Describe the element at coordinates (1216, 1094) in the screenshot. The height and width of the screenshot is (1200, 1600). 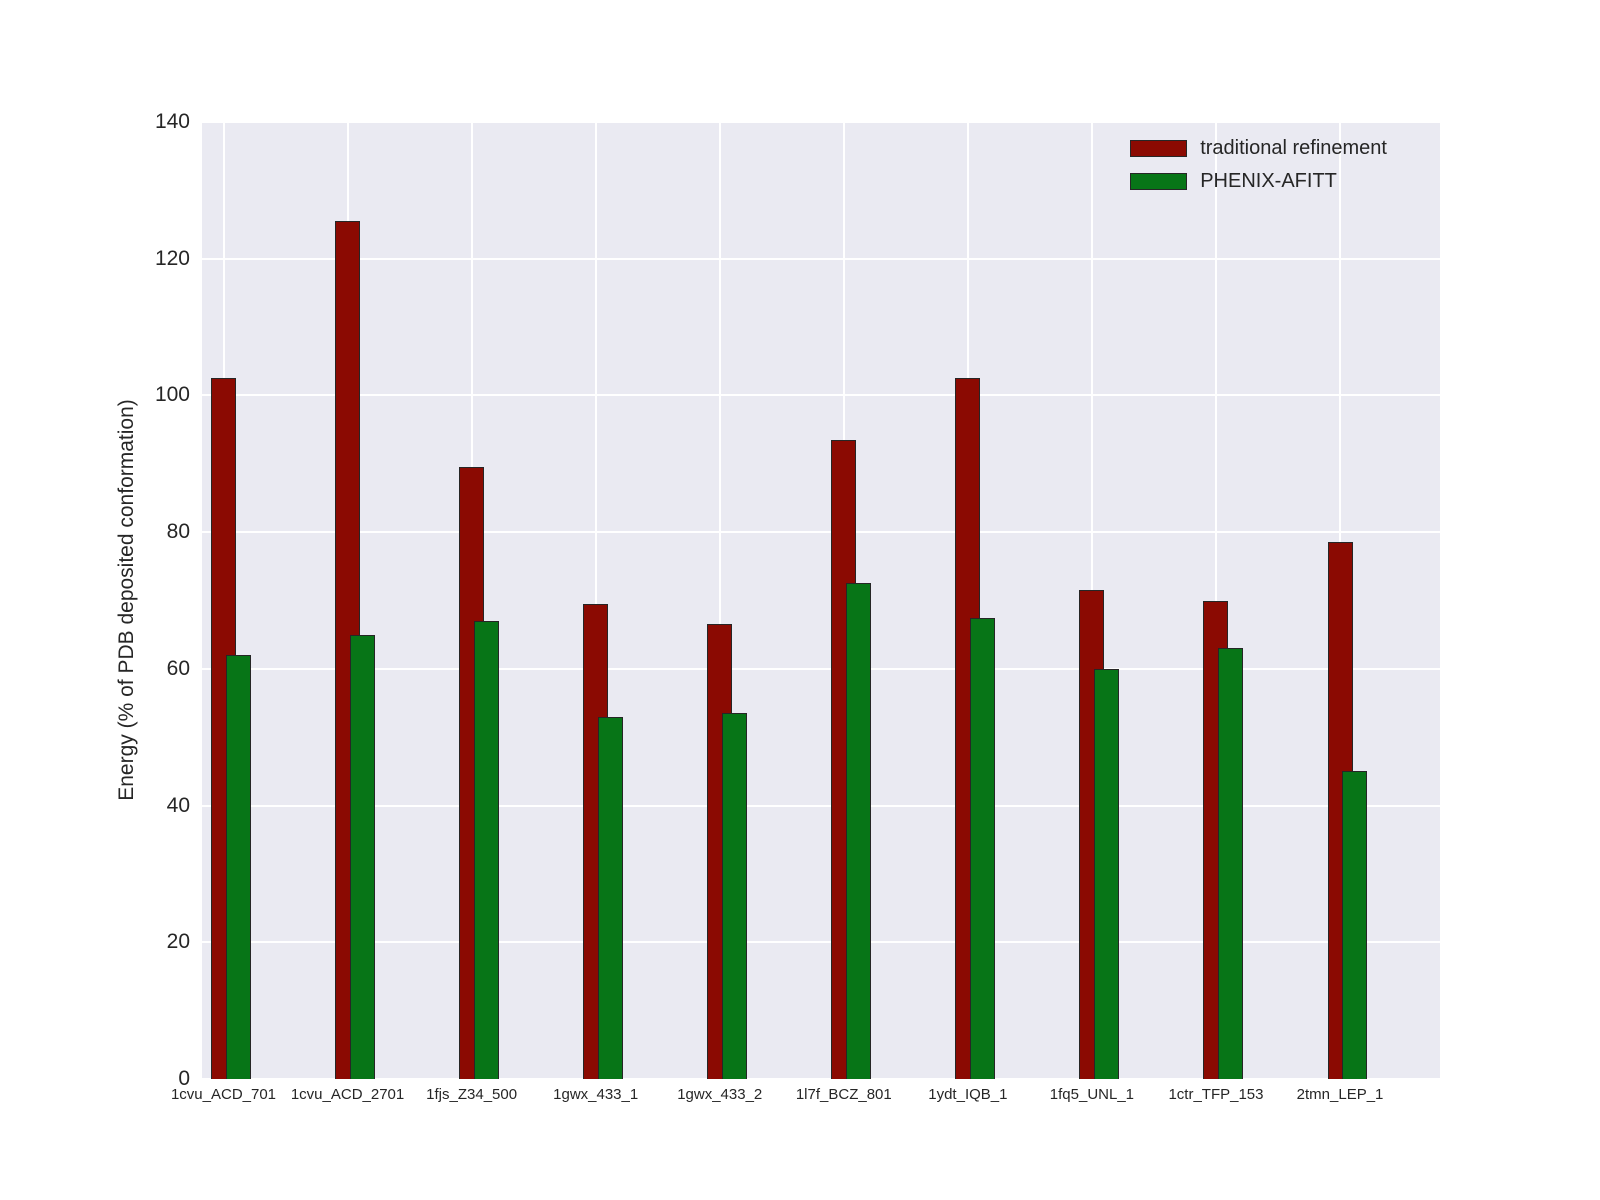
I see `x-tick-label: 1ctr_TFP_153` at that location.